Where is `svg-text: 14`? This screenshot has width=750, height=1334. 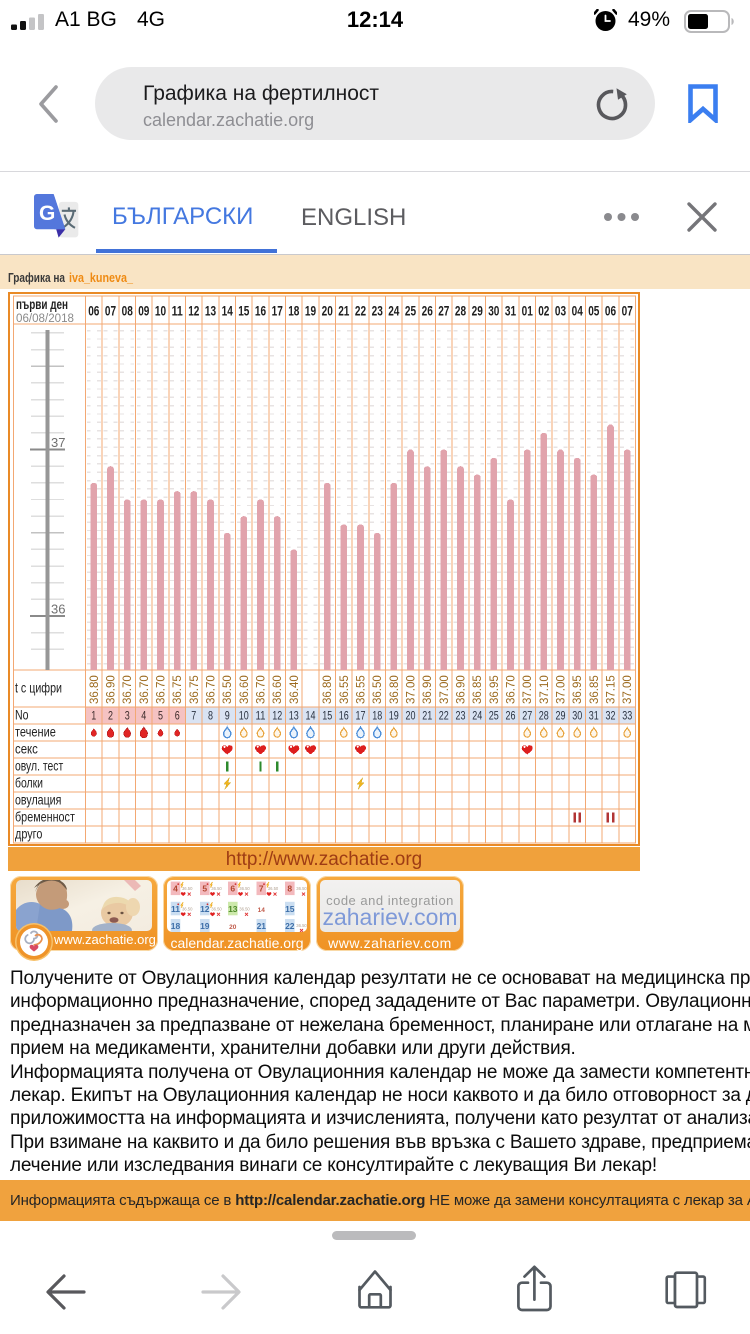 svg-text: 14 is located at coordinates (311, 717).